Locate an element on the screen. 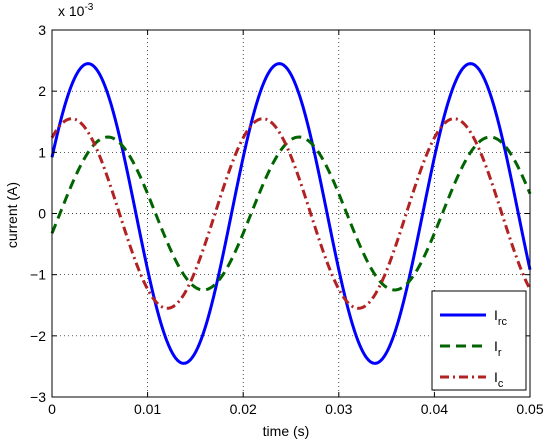 The width and height of the screenshot is (550, 446). y-tick-label: −3 is located at coordinates (38, 397).